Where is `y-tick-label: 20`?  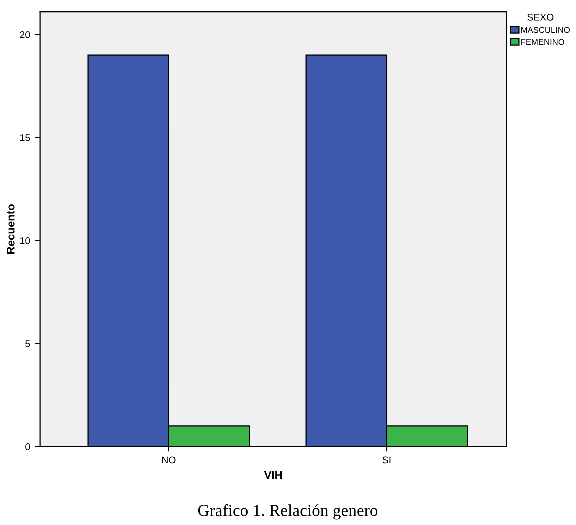
y-tick-label: 20 is located at coordinates (25, 34).